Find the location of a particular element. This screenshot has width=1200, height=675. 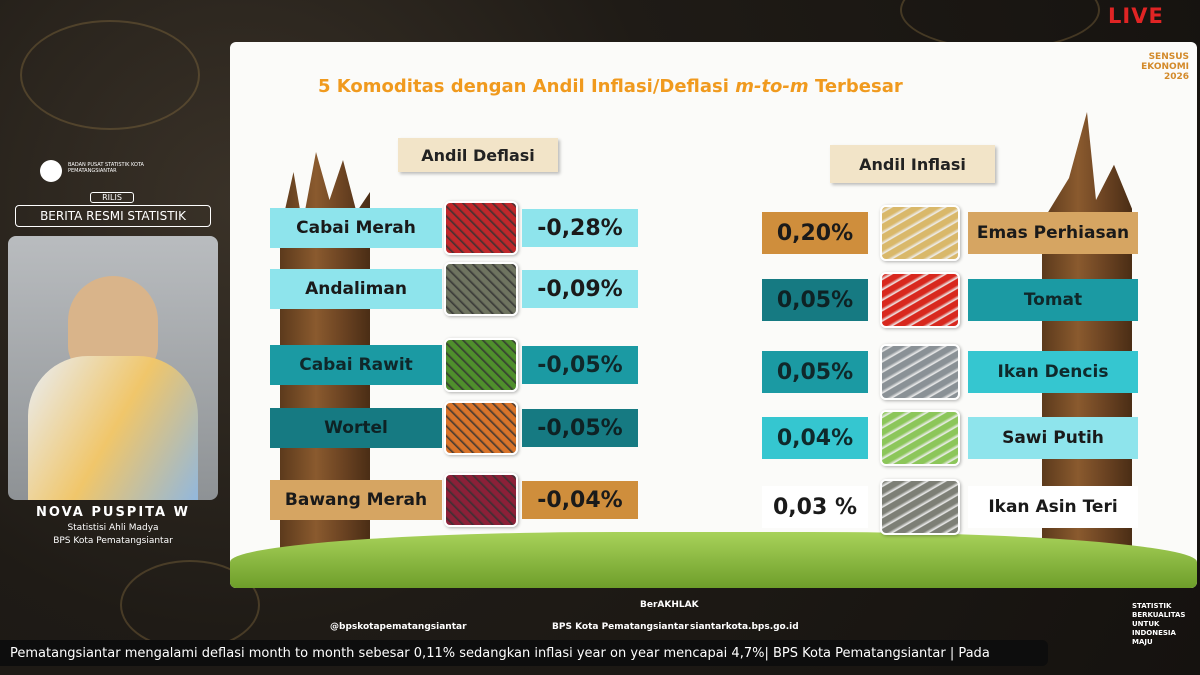

motto-line: BERKUALITAS is located at coordinates (1159, 615).